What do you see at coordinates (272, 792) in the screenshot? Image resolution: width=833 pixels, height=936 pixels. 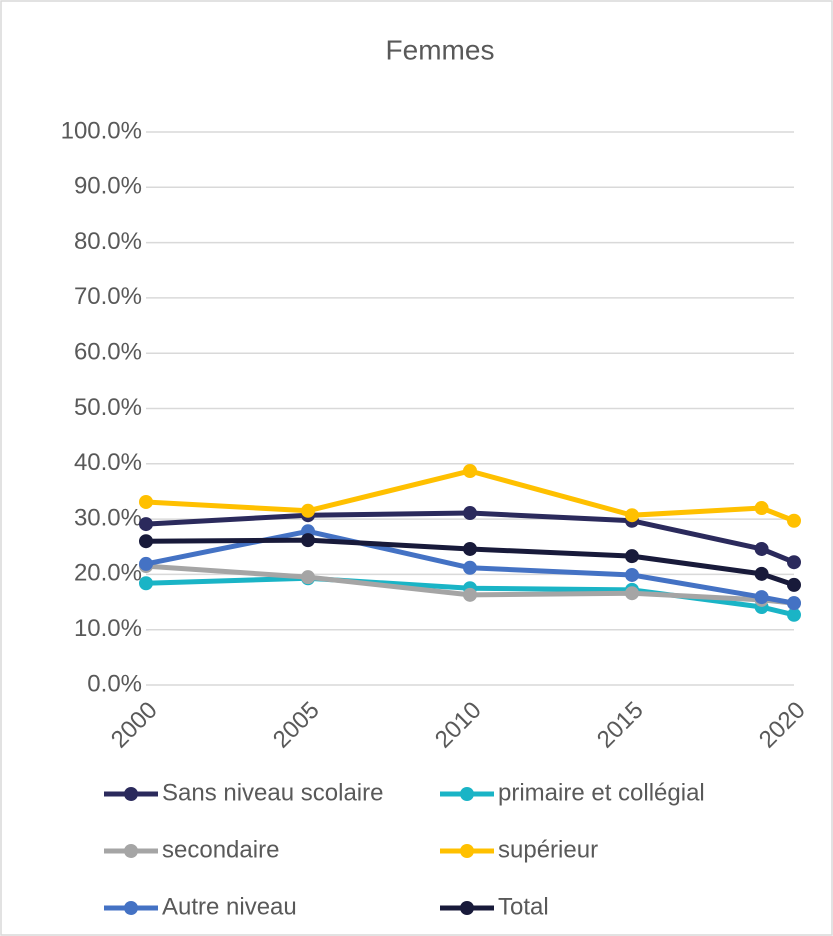 I see `legend-label: Sans niveau scolaire` at bounding box center [272, 792].